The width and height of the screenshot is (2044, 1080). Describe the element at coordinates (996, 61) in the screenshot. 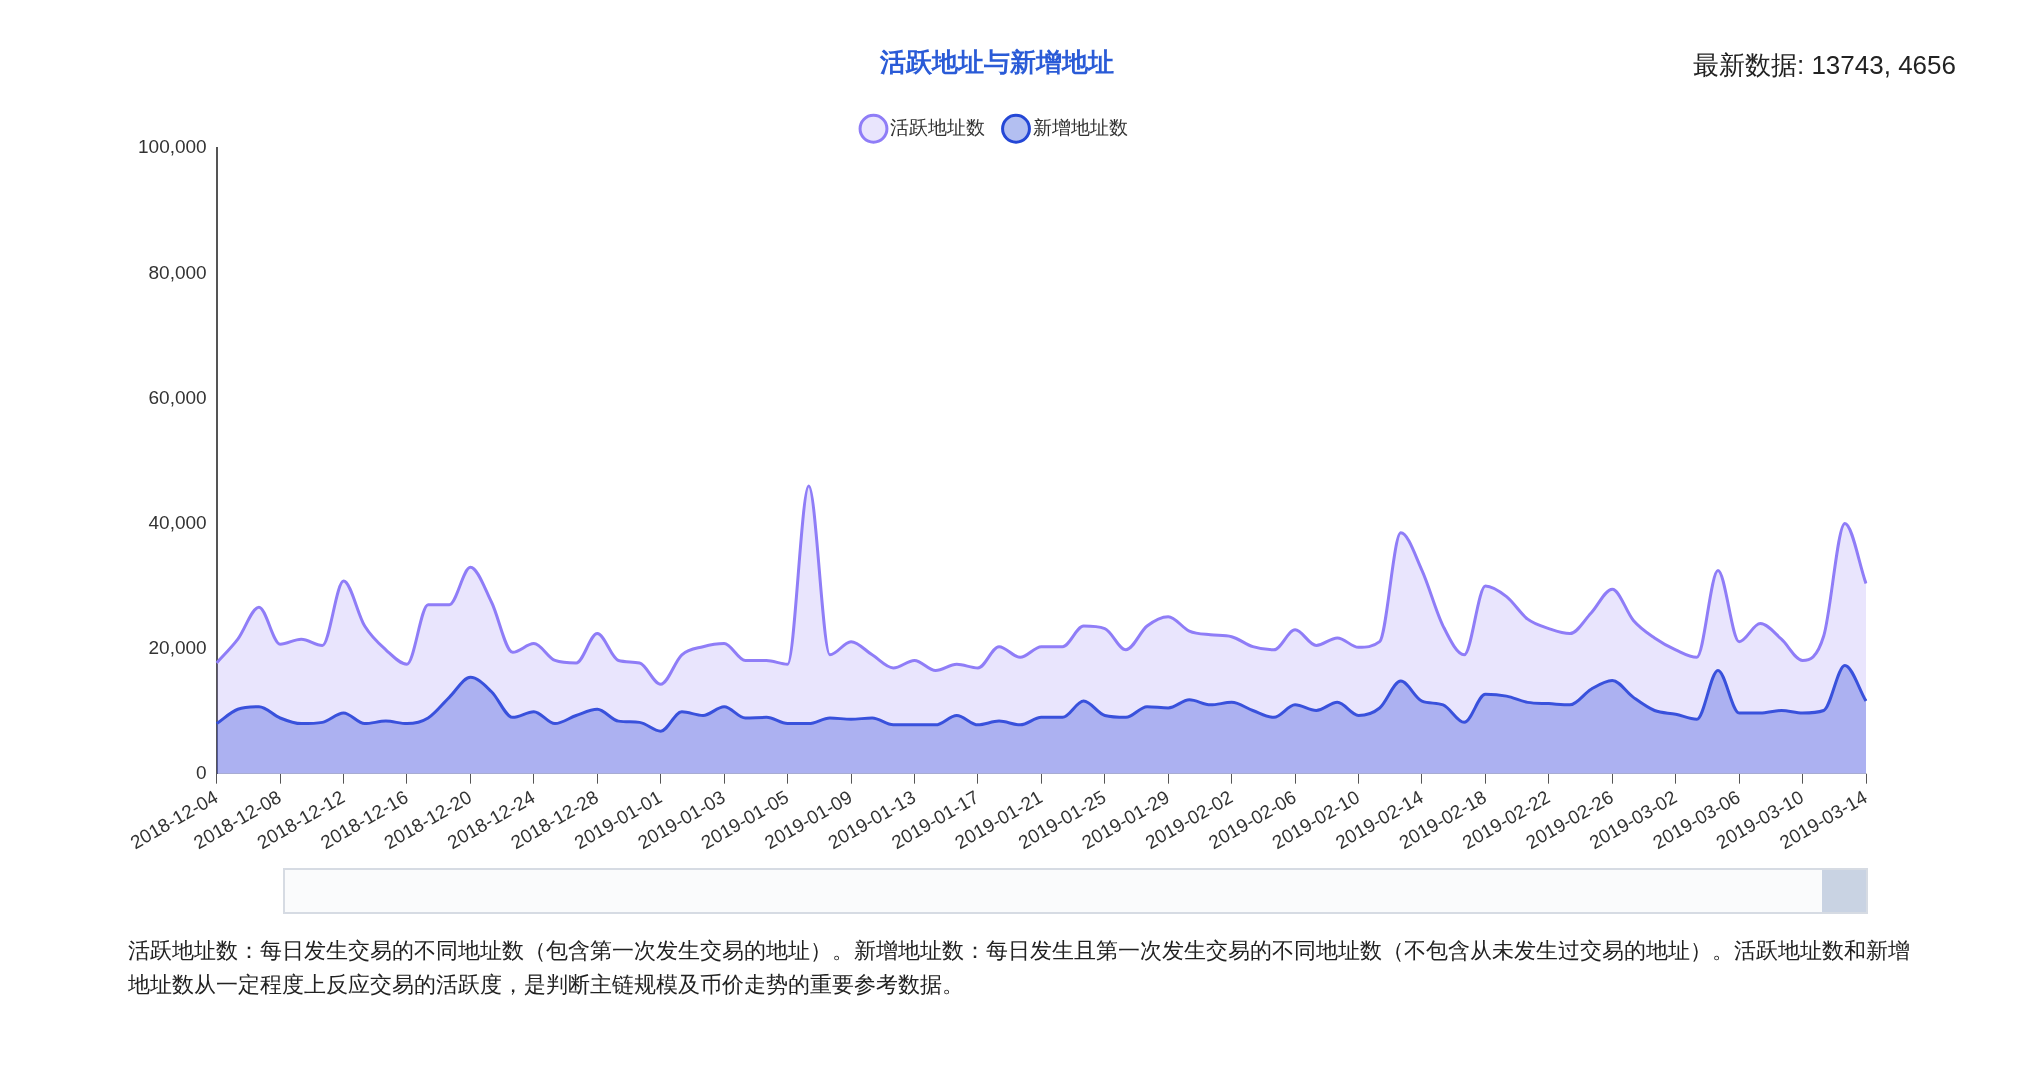

I see `chart-title: 活跃地址与新增地址` at that location.